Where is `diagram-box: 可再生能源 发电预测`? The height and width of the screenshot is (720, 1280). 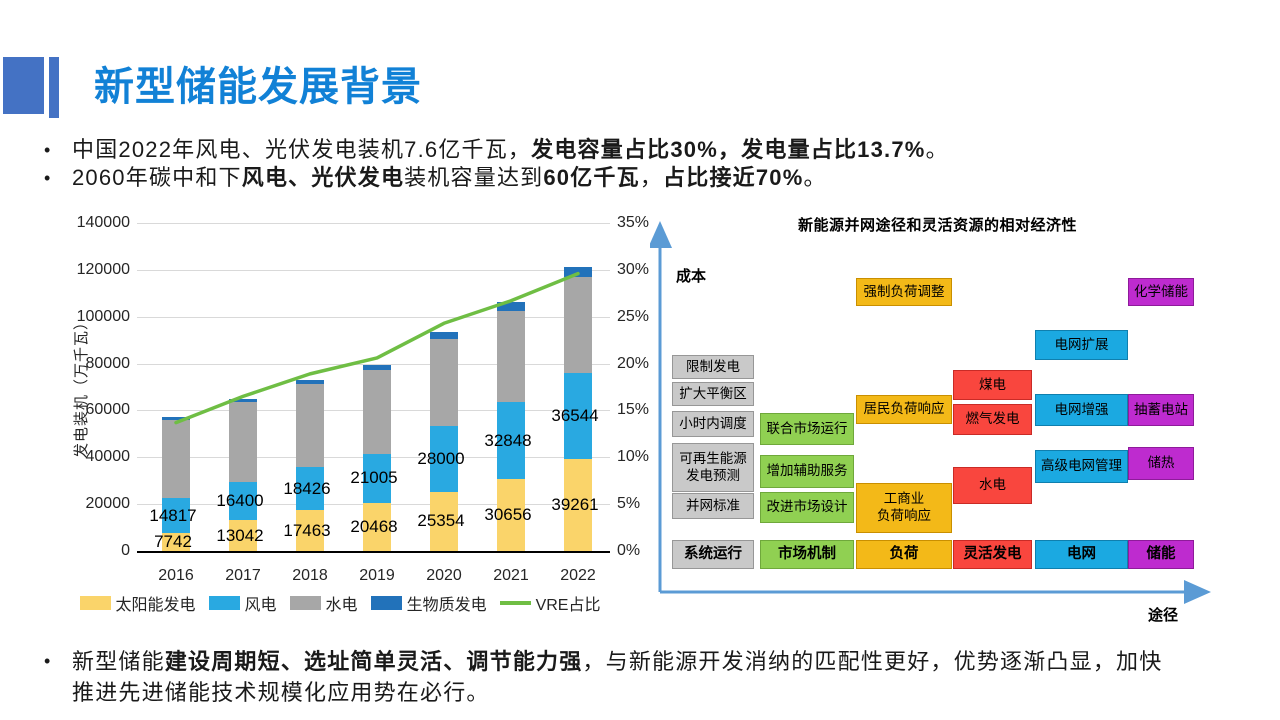
diagram-box: 可再生能源 发电预测 is located at coordinates (713, 467).